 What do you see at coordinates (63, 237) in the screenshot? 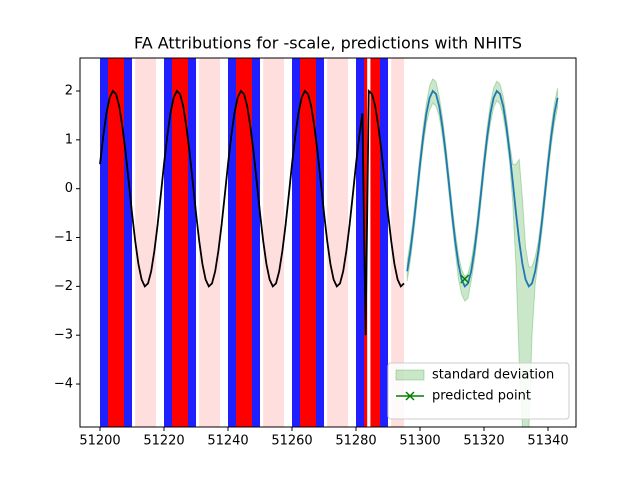
I see `y-tick-label: −1` at bounding box center [63, 237].